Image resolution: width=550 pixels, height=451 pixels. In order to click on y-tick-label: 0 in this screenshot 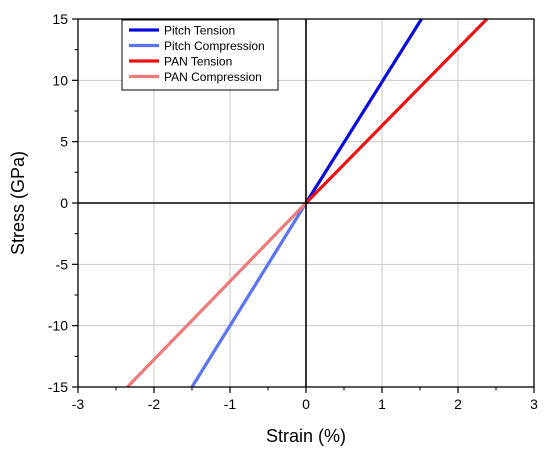, I will do `click(64, 203)`.